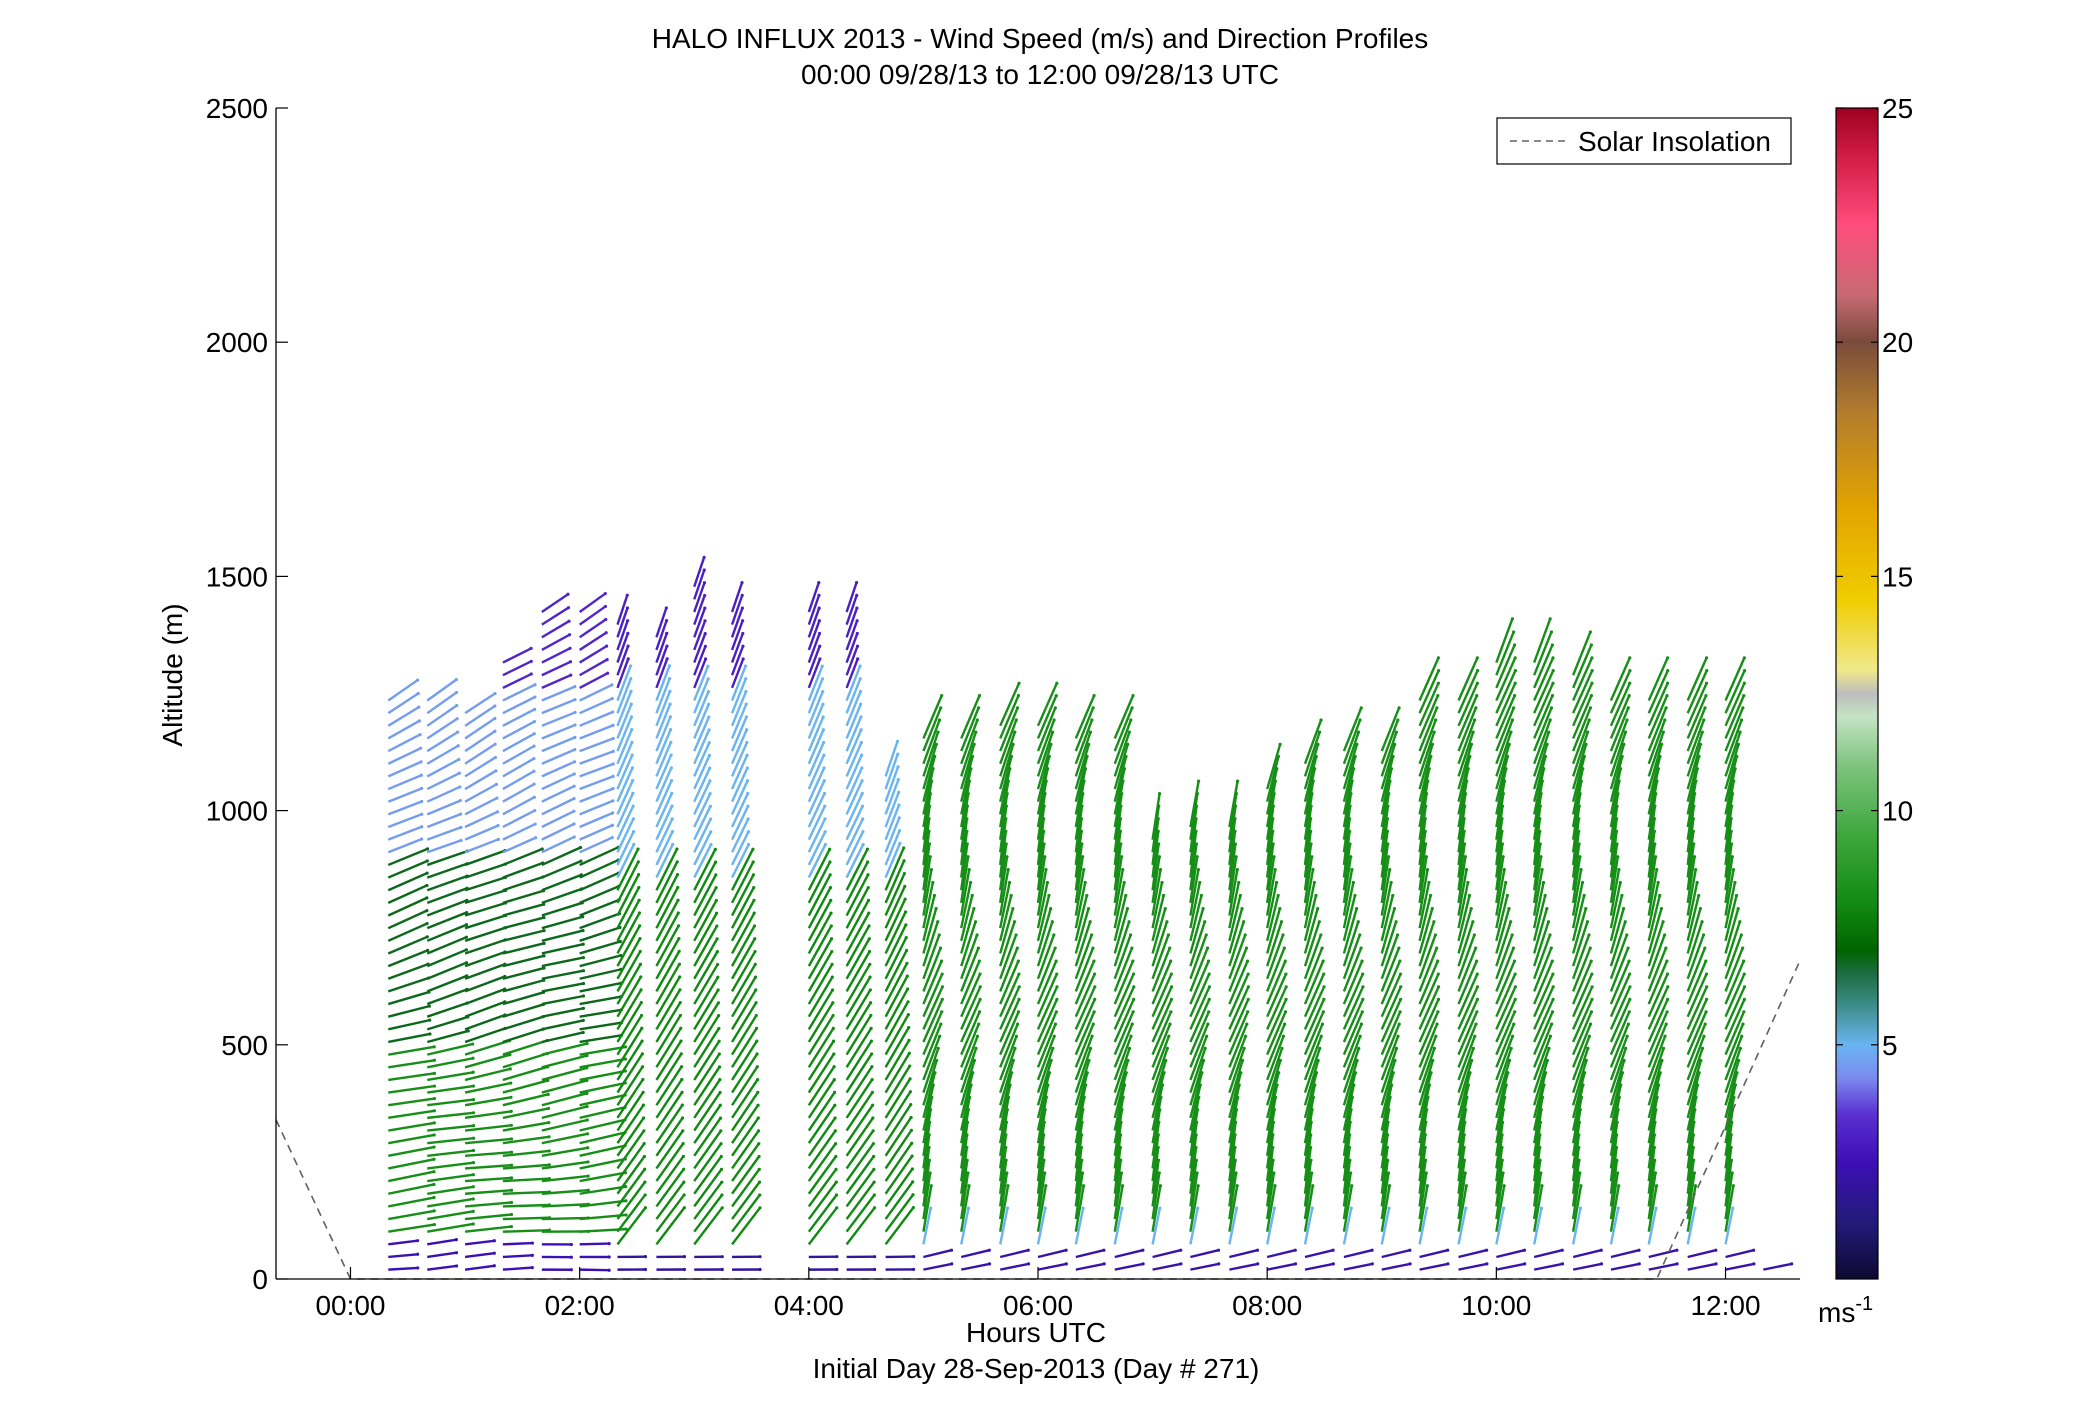 This screenshot has width=2098, height=1425. I want to click on x-tick-label: 10:00, so click(1496, 1305).